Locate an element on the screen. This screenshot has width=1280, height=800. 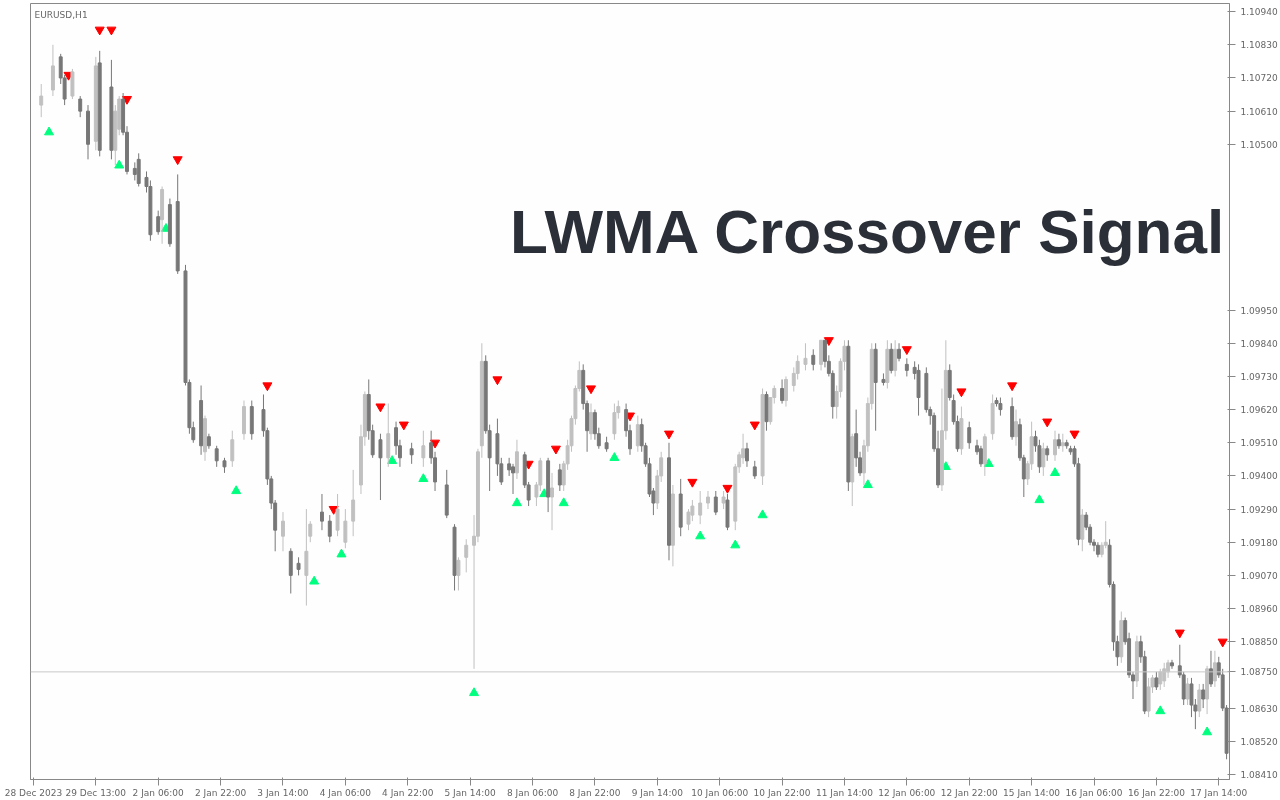
y-tick-label: 1.09290 is located at coordinates (1259, 509).